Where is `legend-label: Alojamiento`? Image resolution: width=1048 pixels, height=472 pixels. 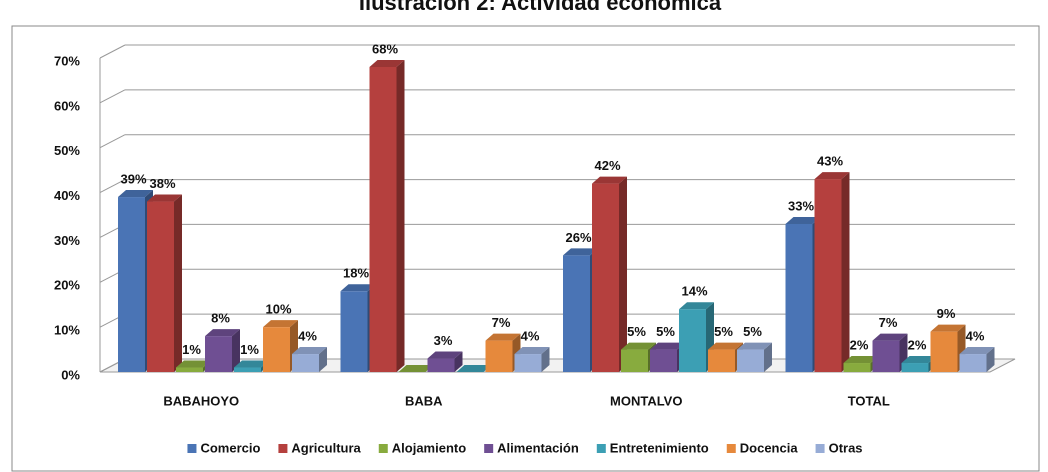 legend-label: Alojamiento is located at coordinates (429, 447).